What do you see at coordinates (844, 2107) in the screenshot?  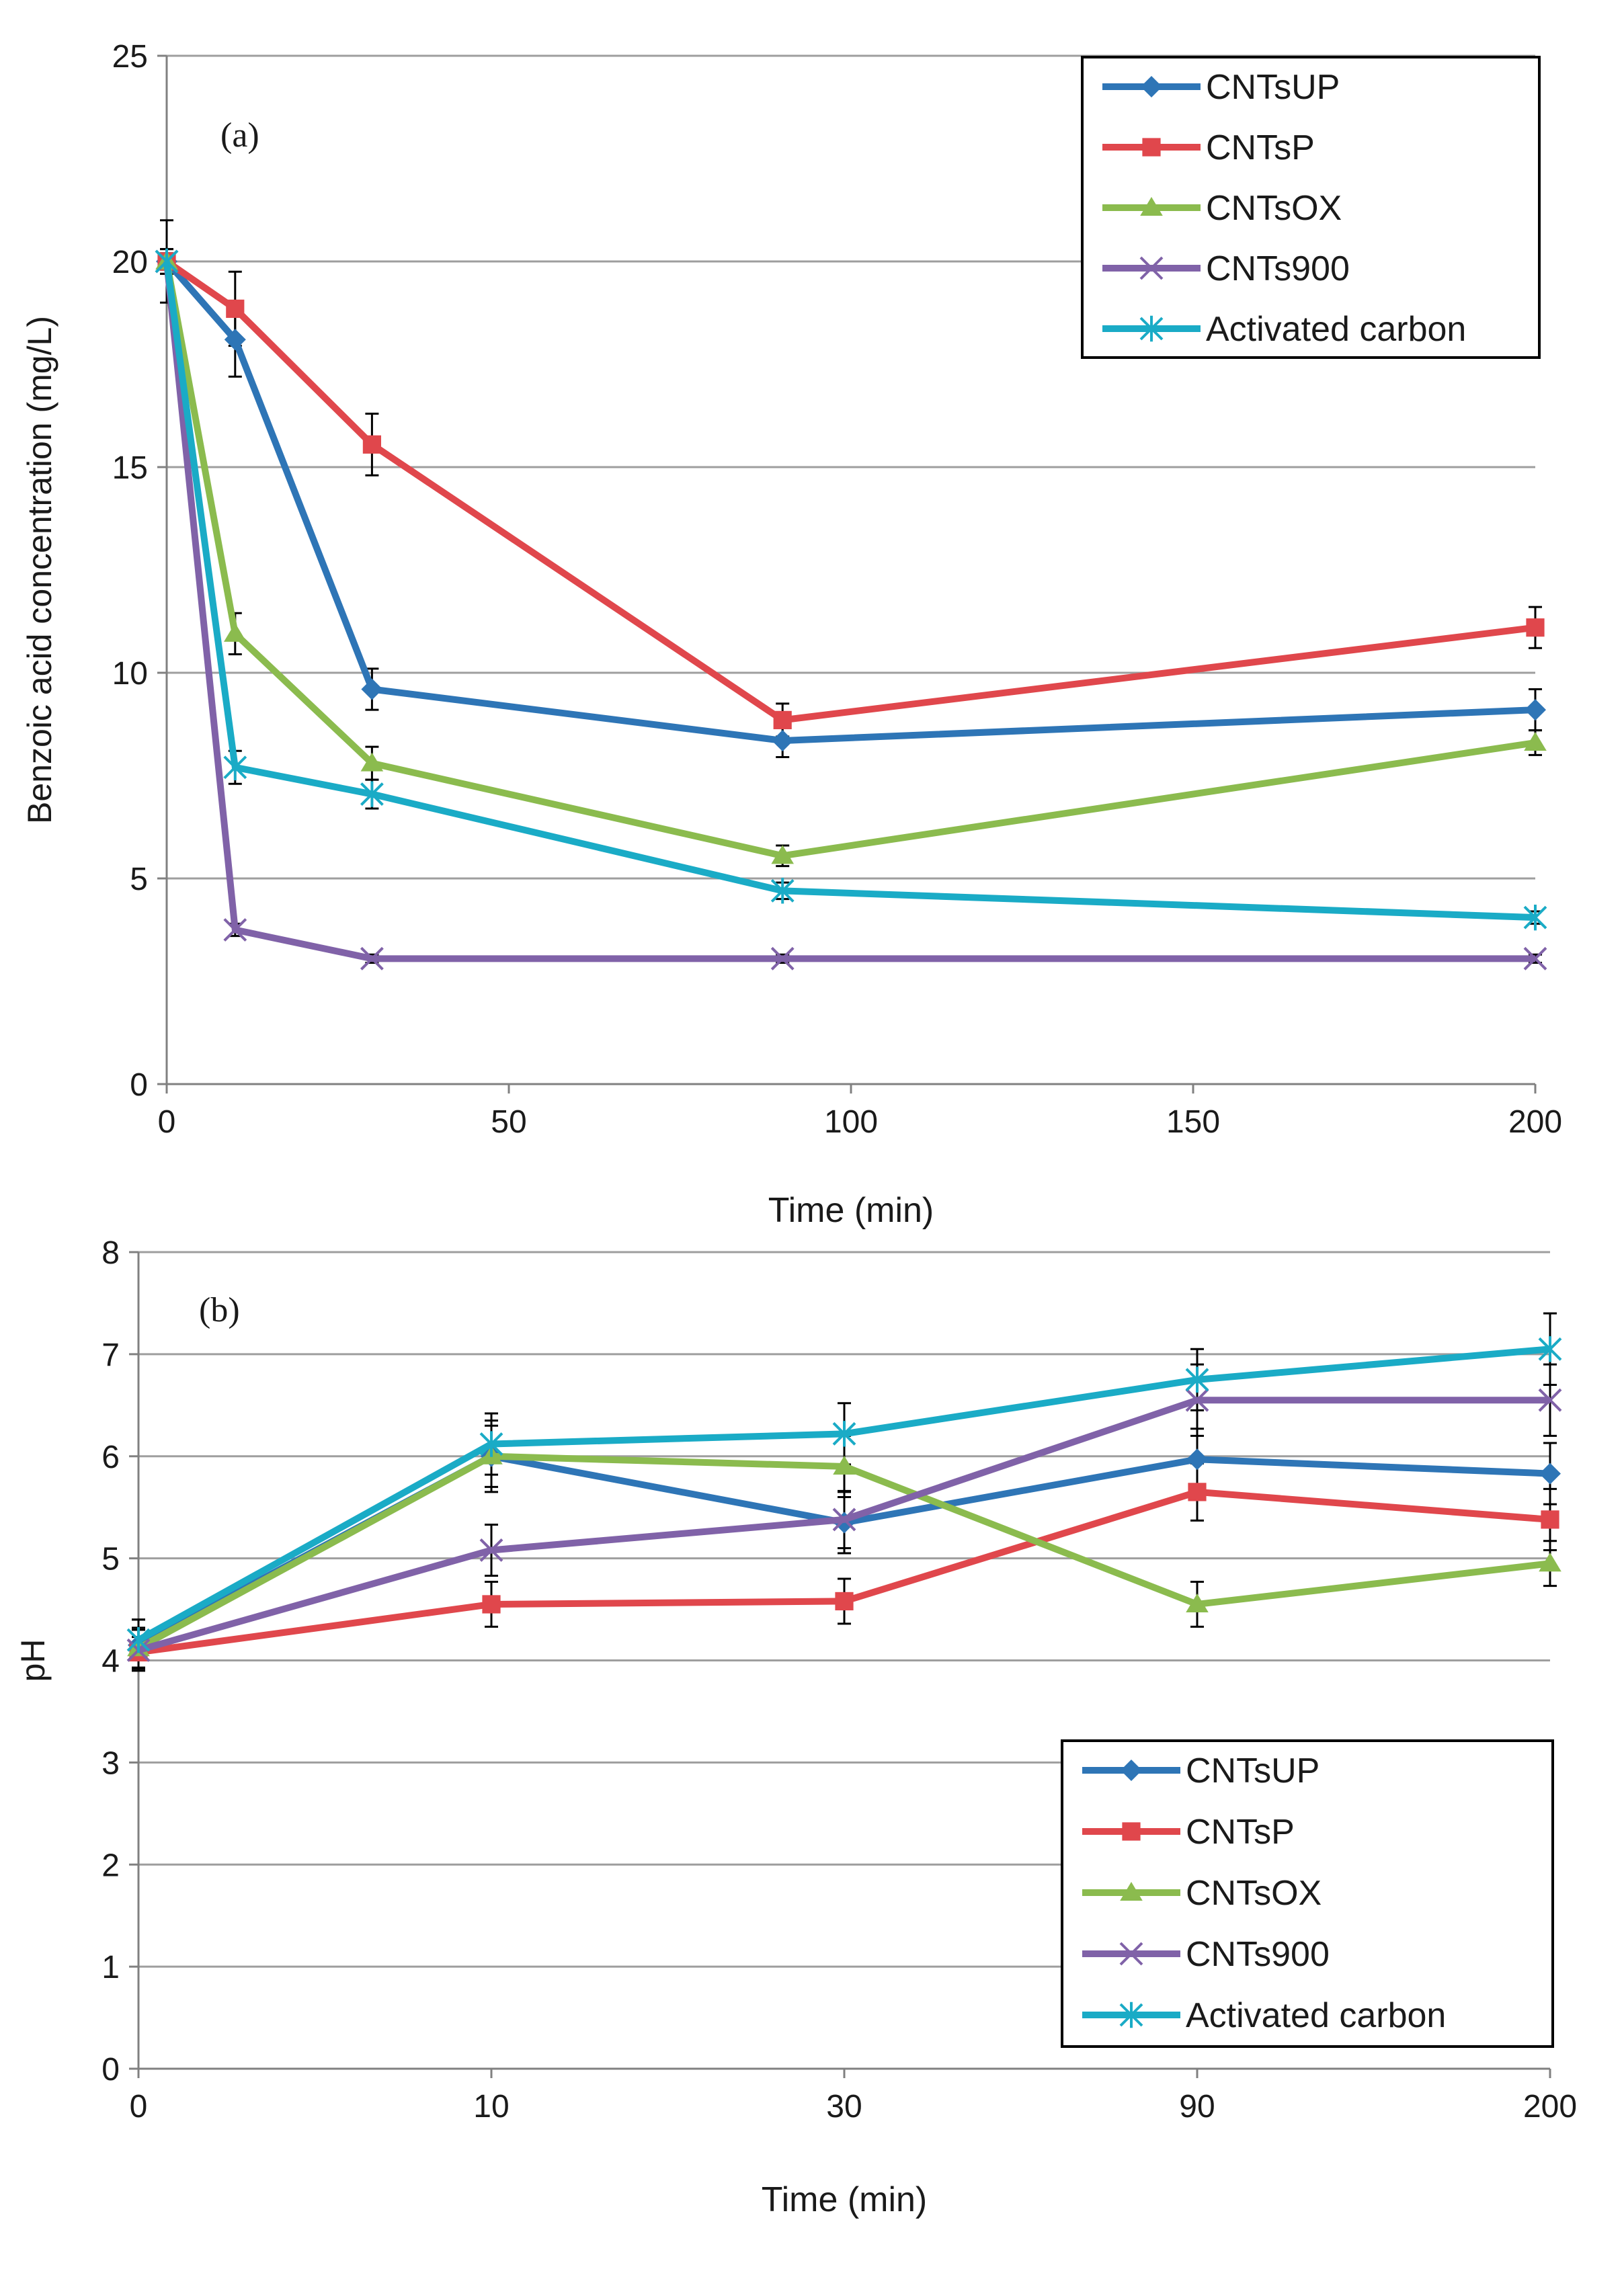 I see `x-tick-label: 30` at bounding box center [844, 2107].